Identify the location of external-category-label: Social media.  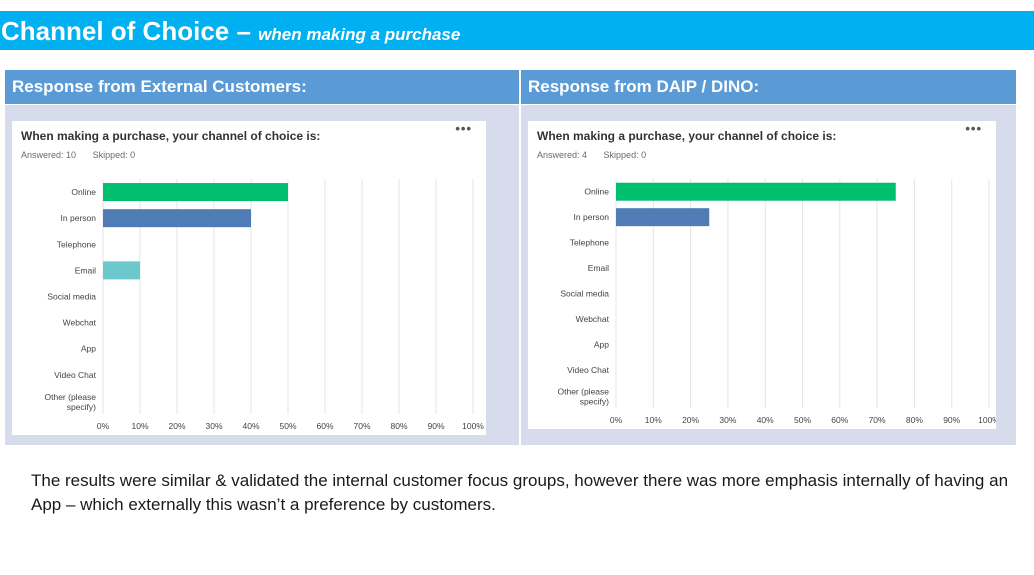
(71, 297).